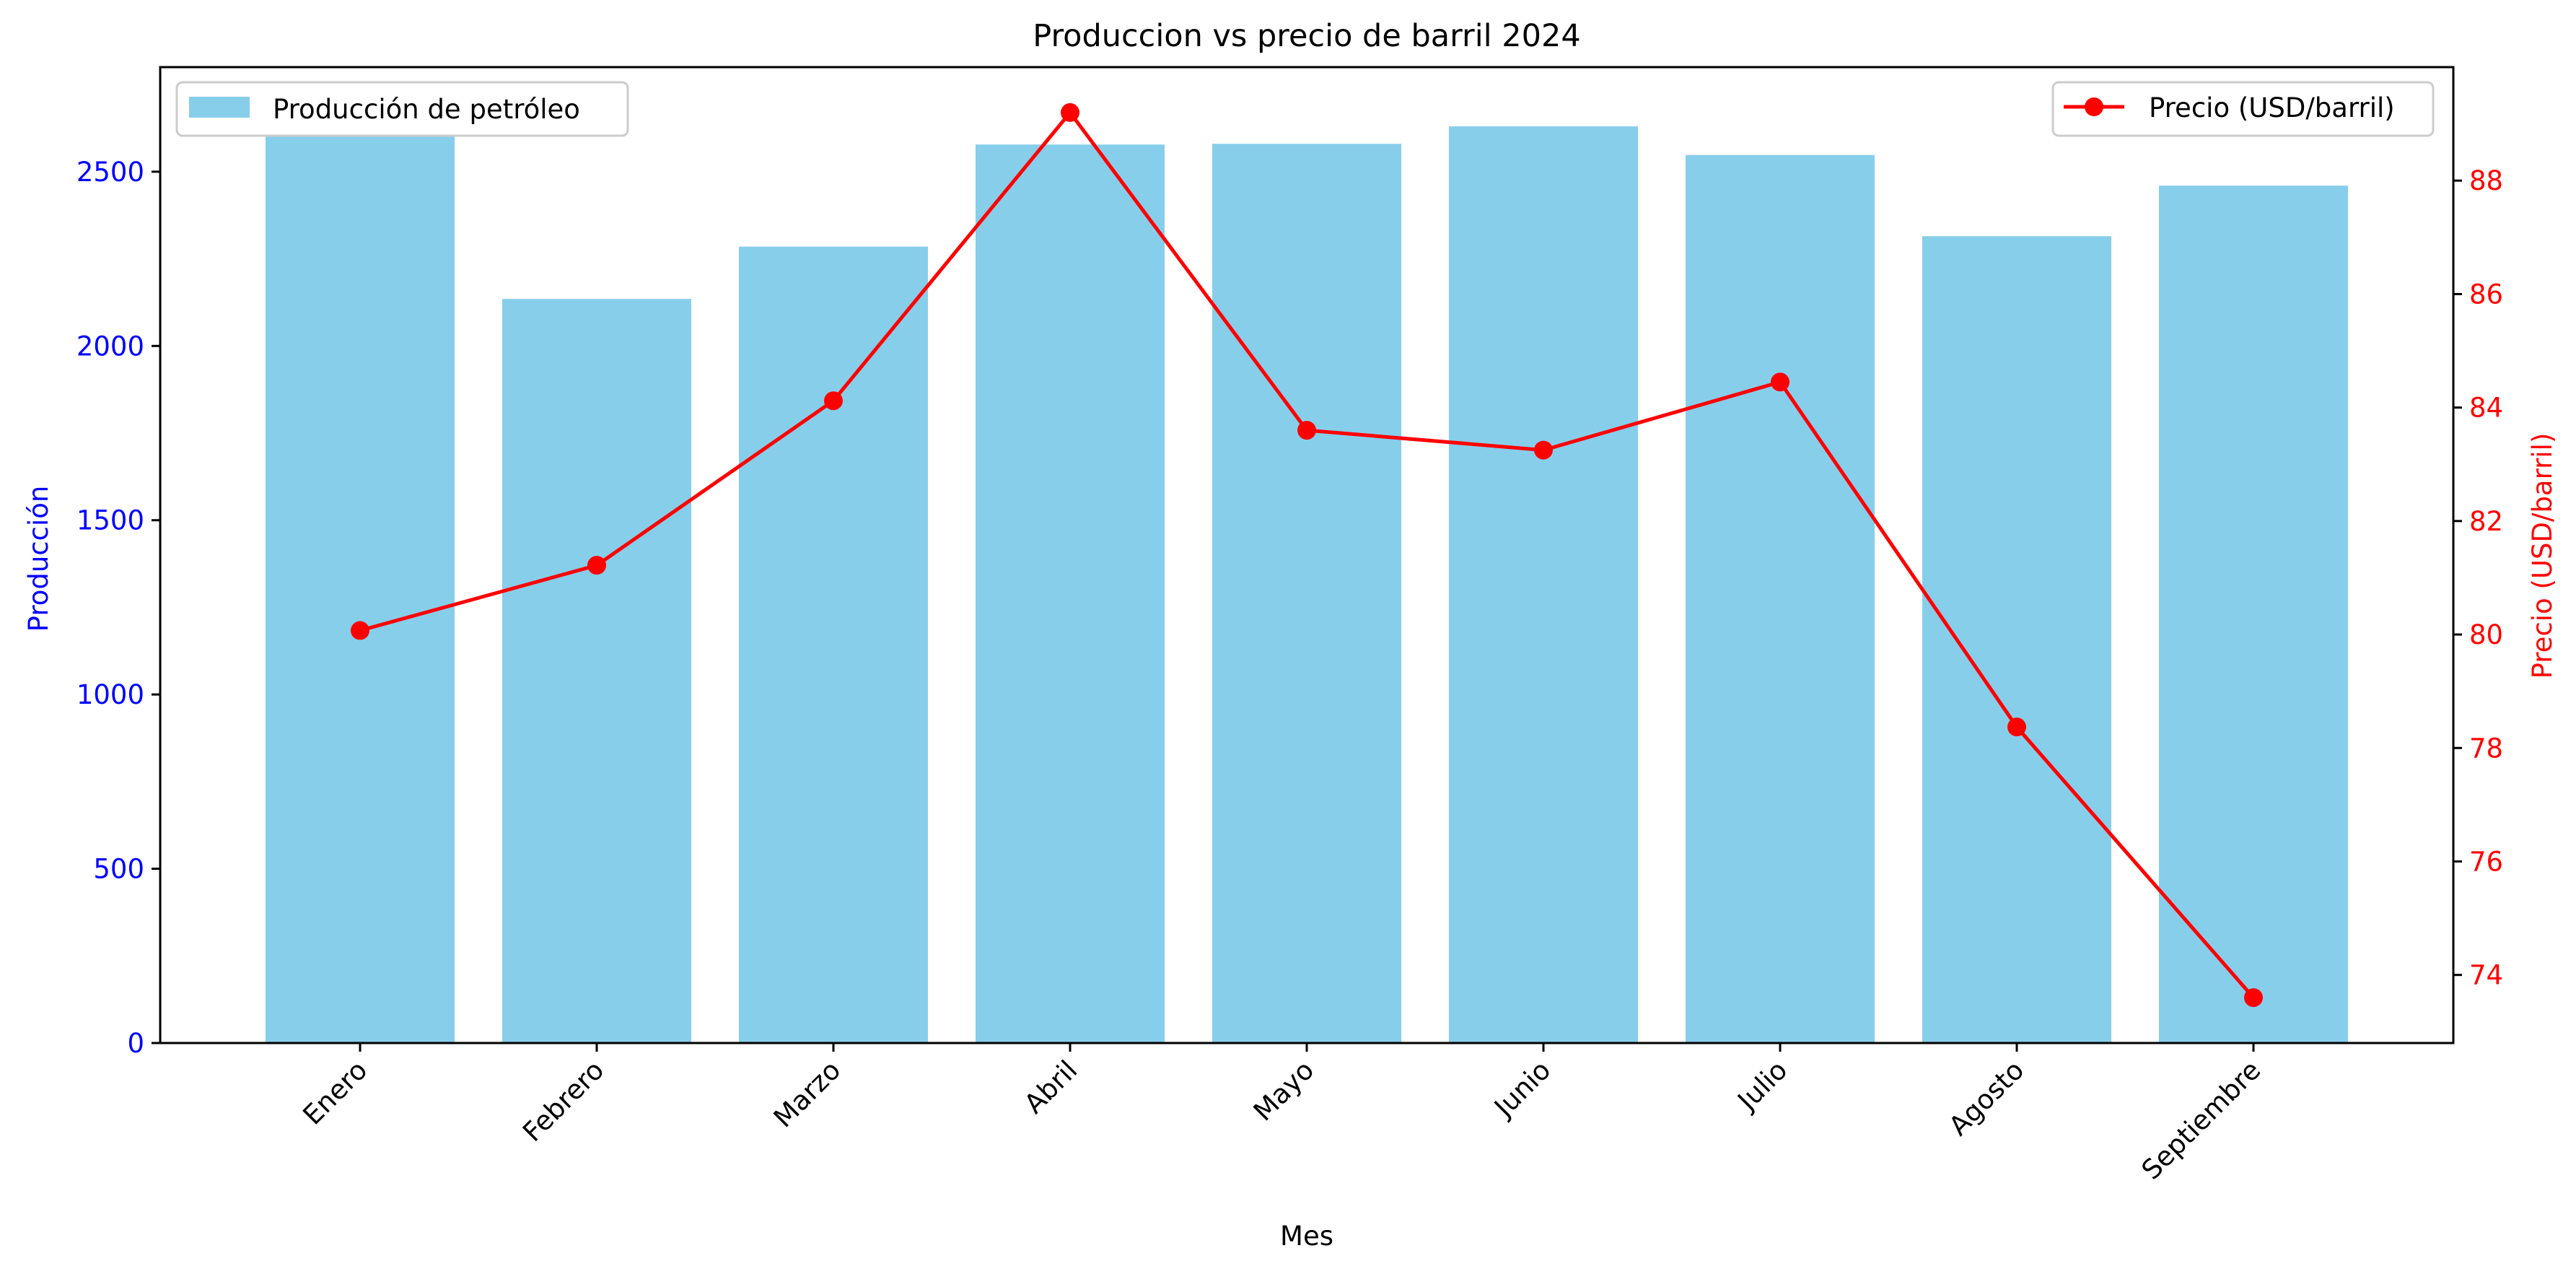 The height and width of the screenshot is (1274, 2576). Describe the element at coordinates (360, 631) in the screenshot. I see `price-point-enero` at that location.